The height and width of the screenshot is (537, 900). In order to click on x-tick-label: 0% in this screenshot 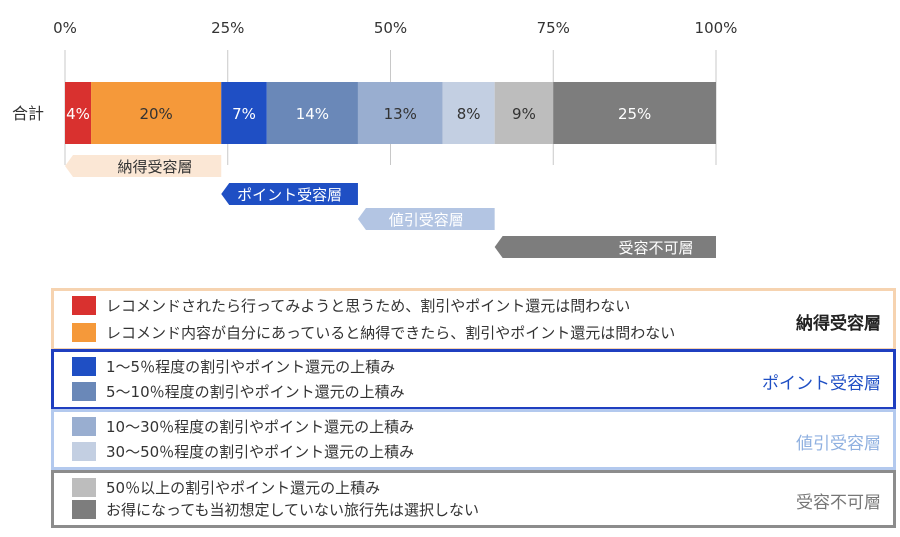, I will do `click(65, 28)`.